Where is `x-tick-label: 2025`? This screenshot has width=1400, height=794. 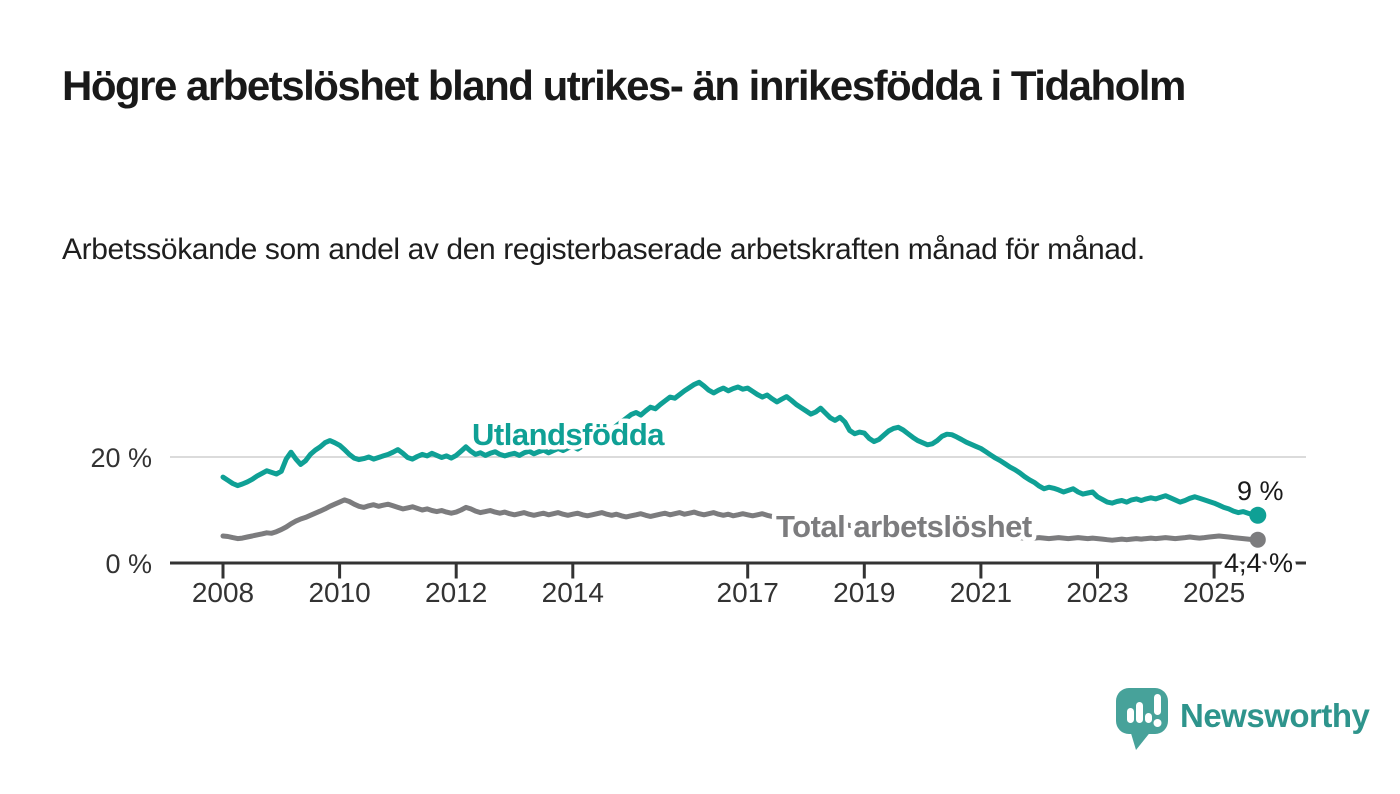
x-tick-label: 2025 is located at coordinates (1214, 592).